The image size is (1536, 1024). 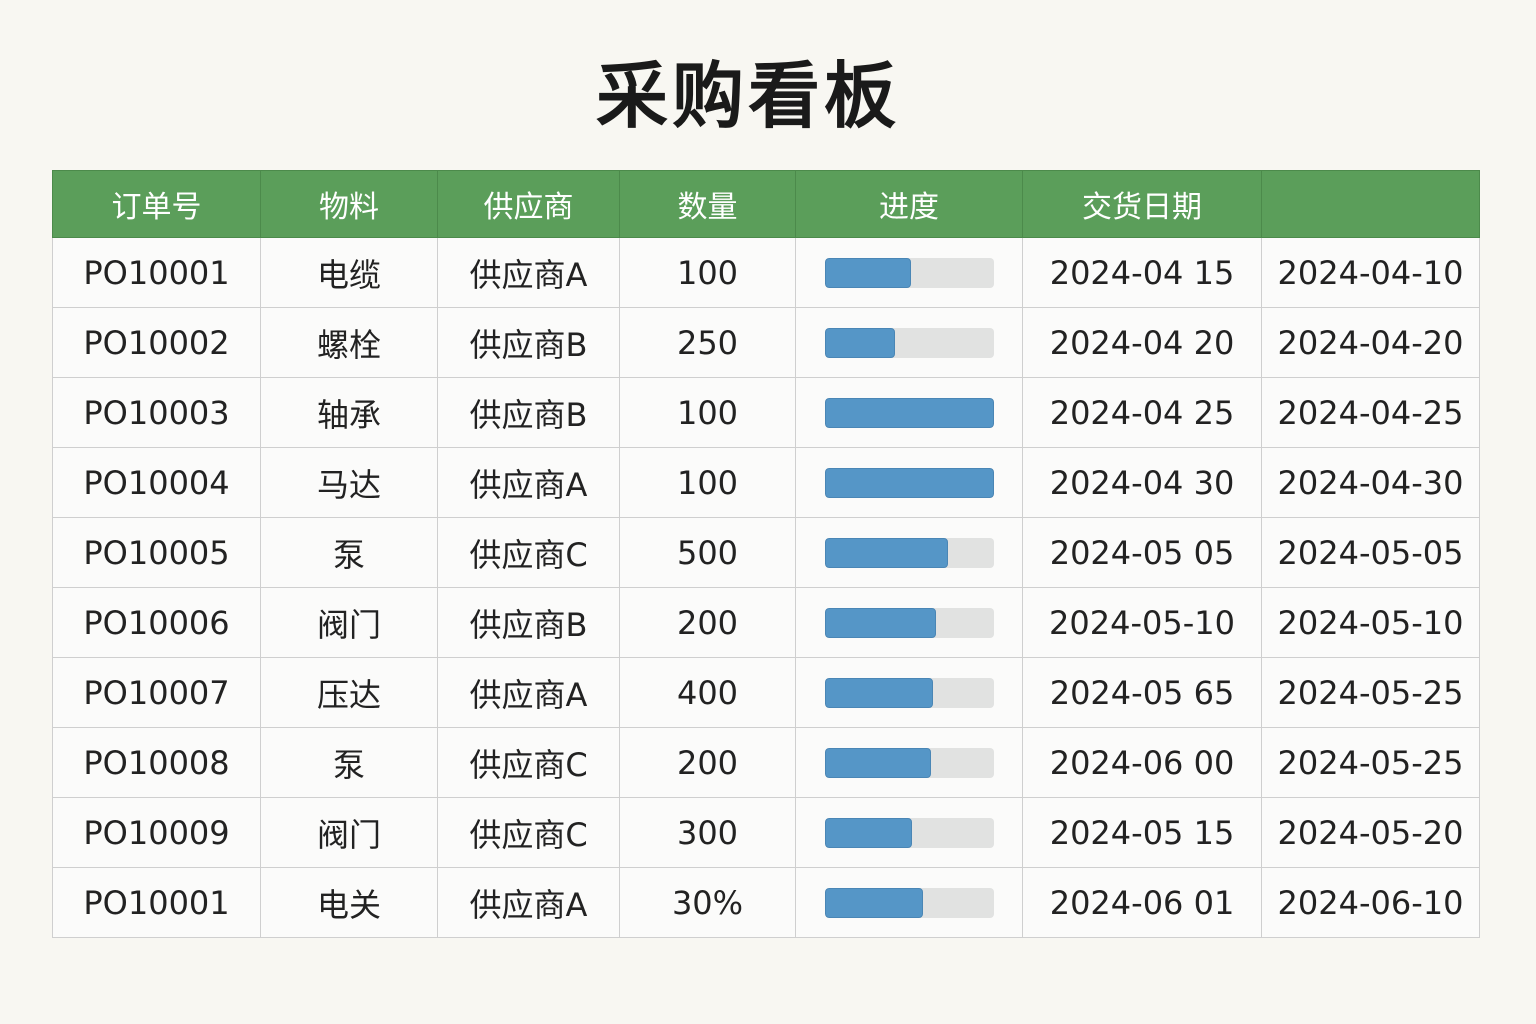 I want to click on header-extra-date, so click(x=1370, y=204).